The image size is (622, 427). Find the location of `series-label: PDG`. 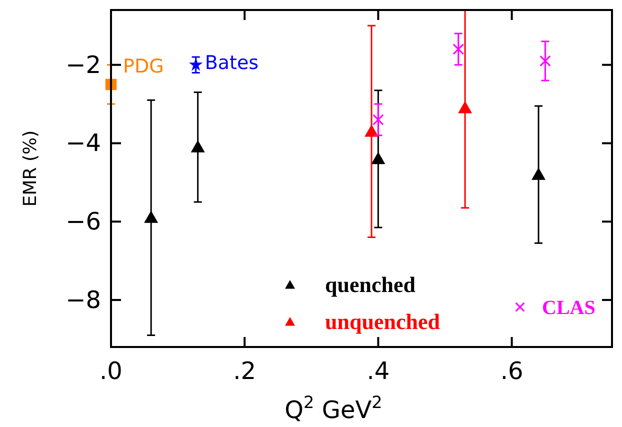

series-label: PDG is located at coordinates (143, 66).